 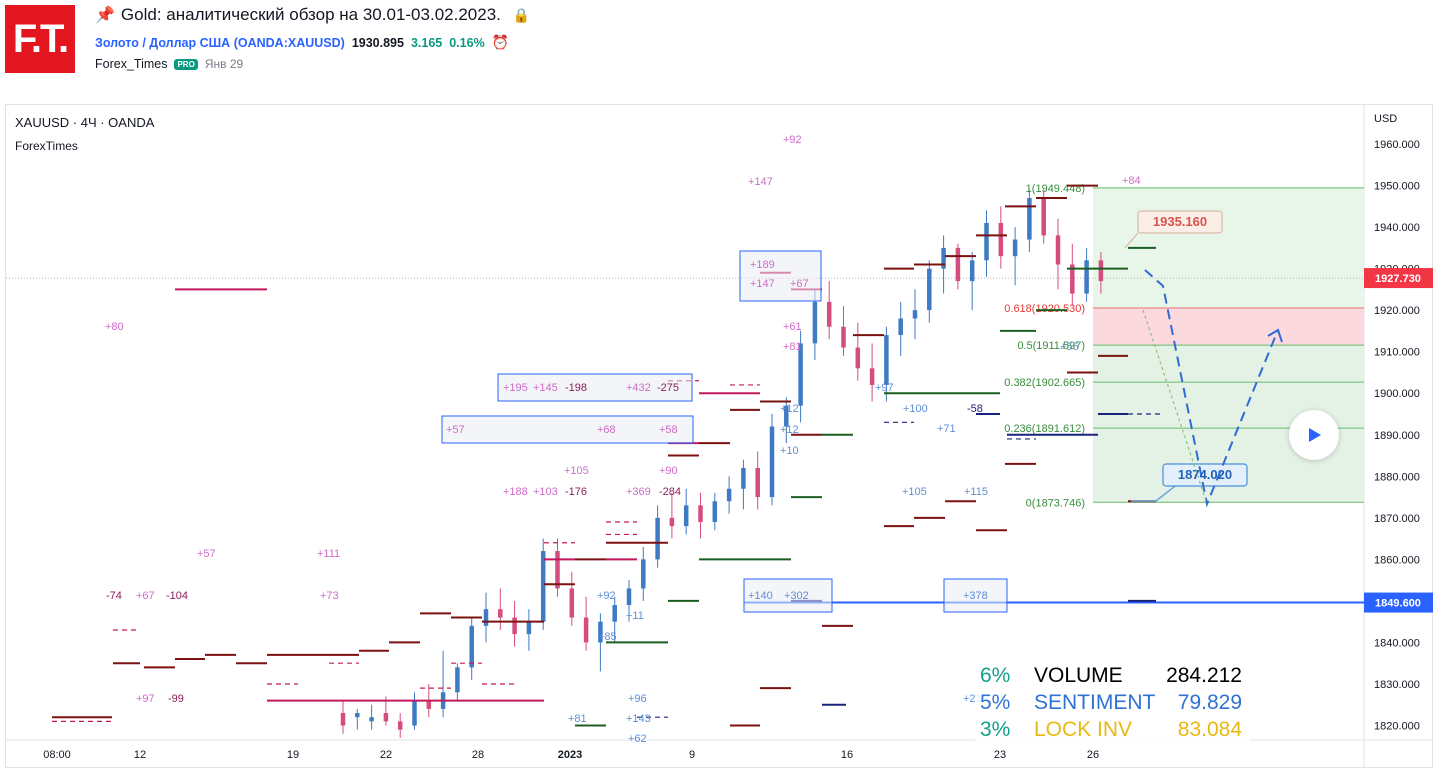 I want to click on annotation-label: +67, so click(x=799, y=284).